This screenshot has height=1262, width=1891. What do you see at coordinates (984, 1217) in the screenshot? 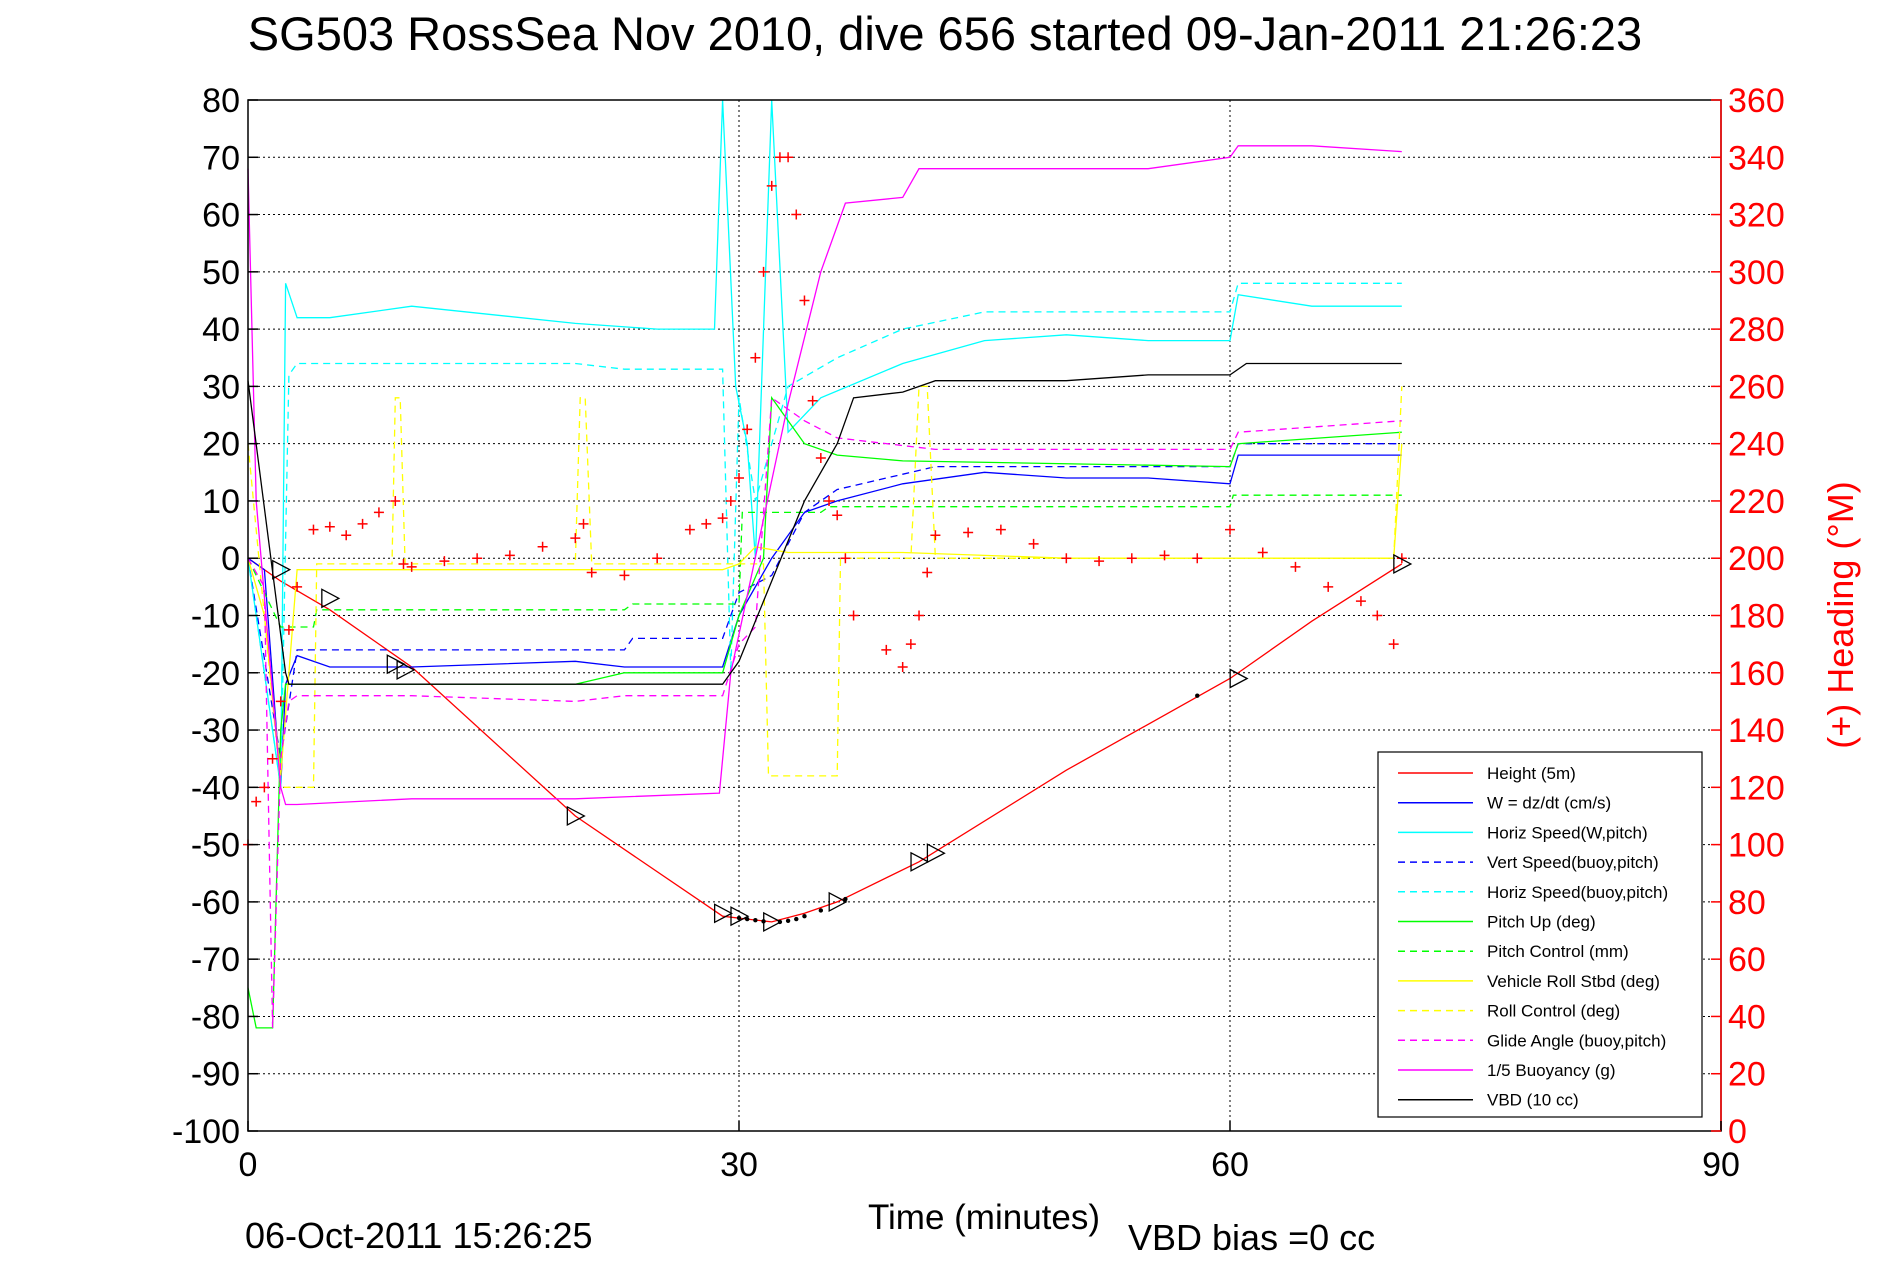
I see `x-axis-label: Time (minutes)` at bounding box center [984, 1217].